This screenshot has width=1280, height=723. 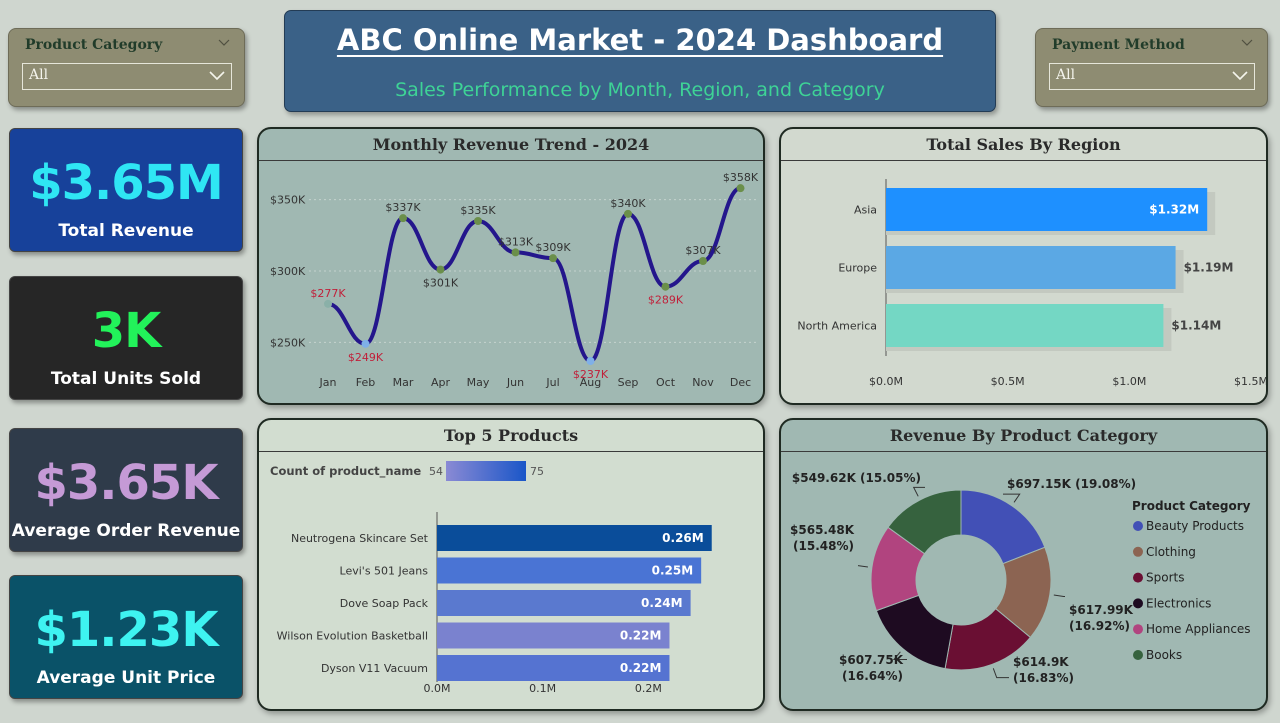 What do you see at coordinates (515, 382) in the screenshot?
I see `x-tick-label: Jun` at bounding box center [515, 382].